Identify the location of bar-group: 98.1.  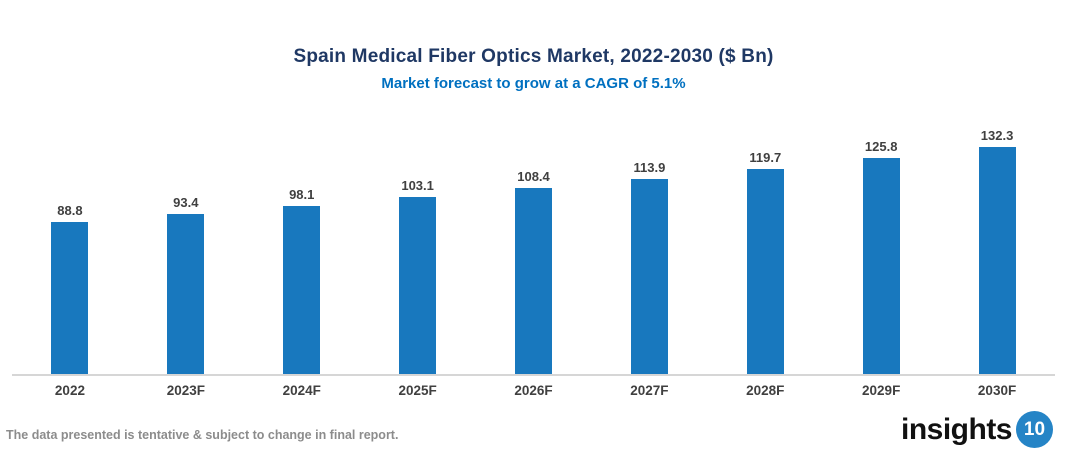
(302, 280).